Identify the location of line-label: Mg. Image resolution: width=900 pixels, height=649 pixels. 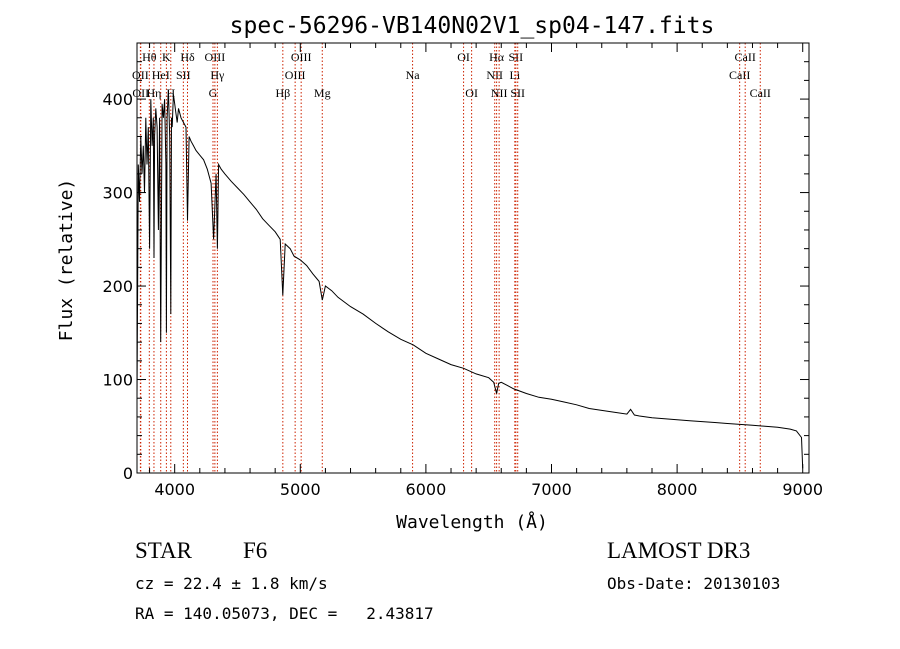
(322, 93).